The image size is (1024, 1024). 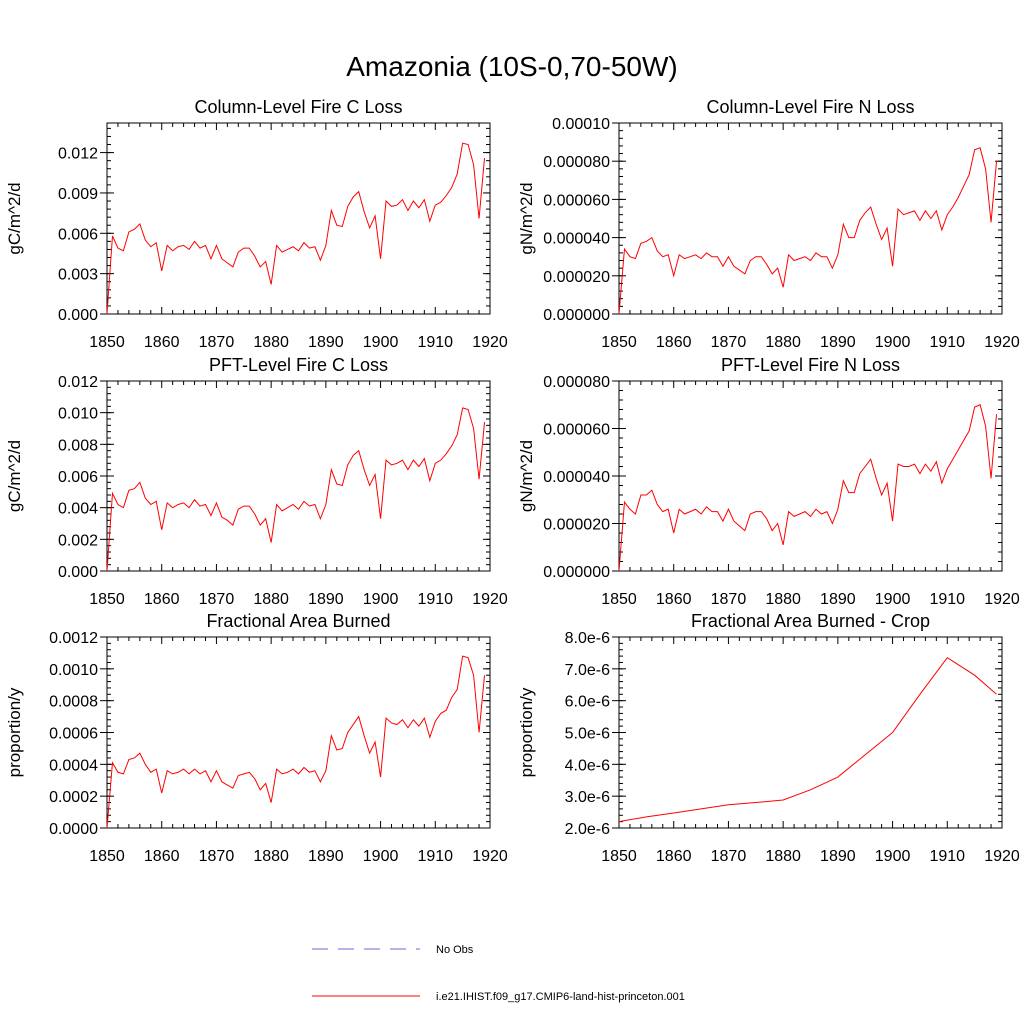 What do you see at coordinates (78, 315) in the screenshot?
I see `y-tick-label: 0.000` at bounding box center [78, 315].